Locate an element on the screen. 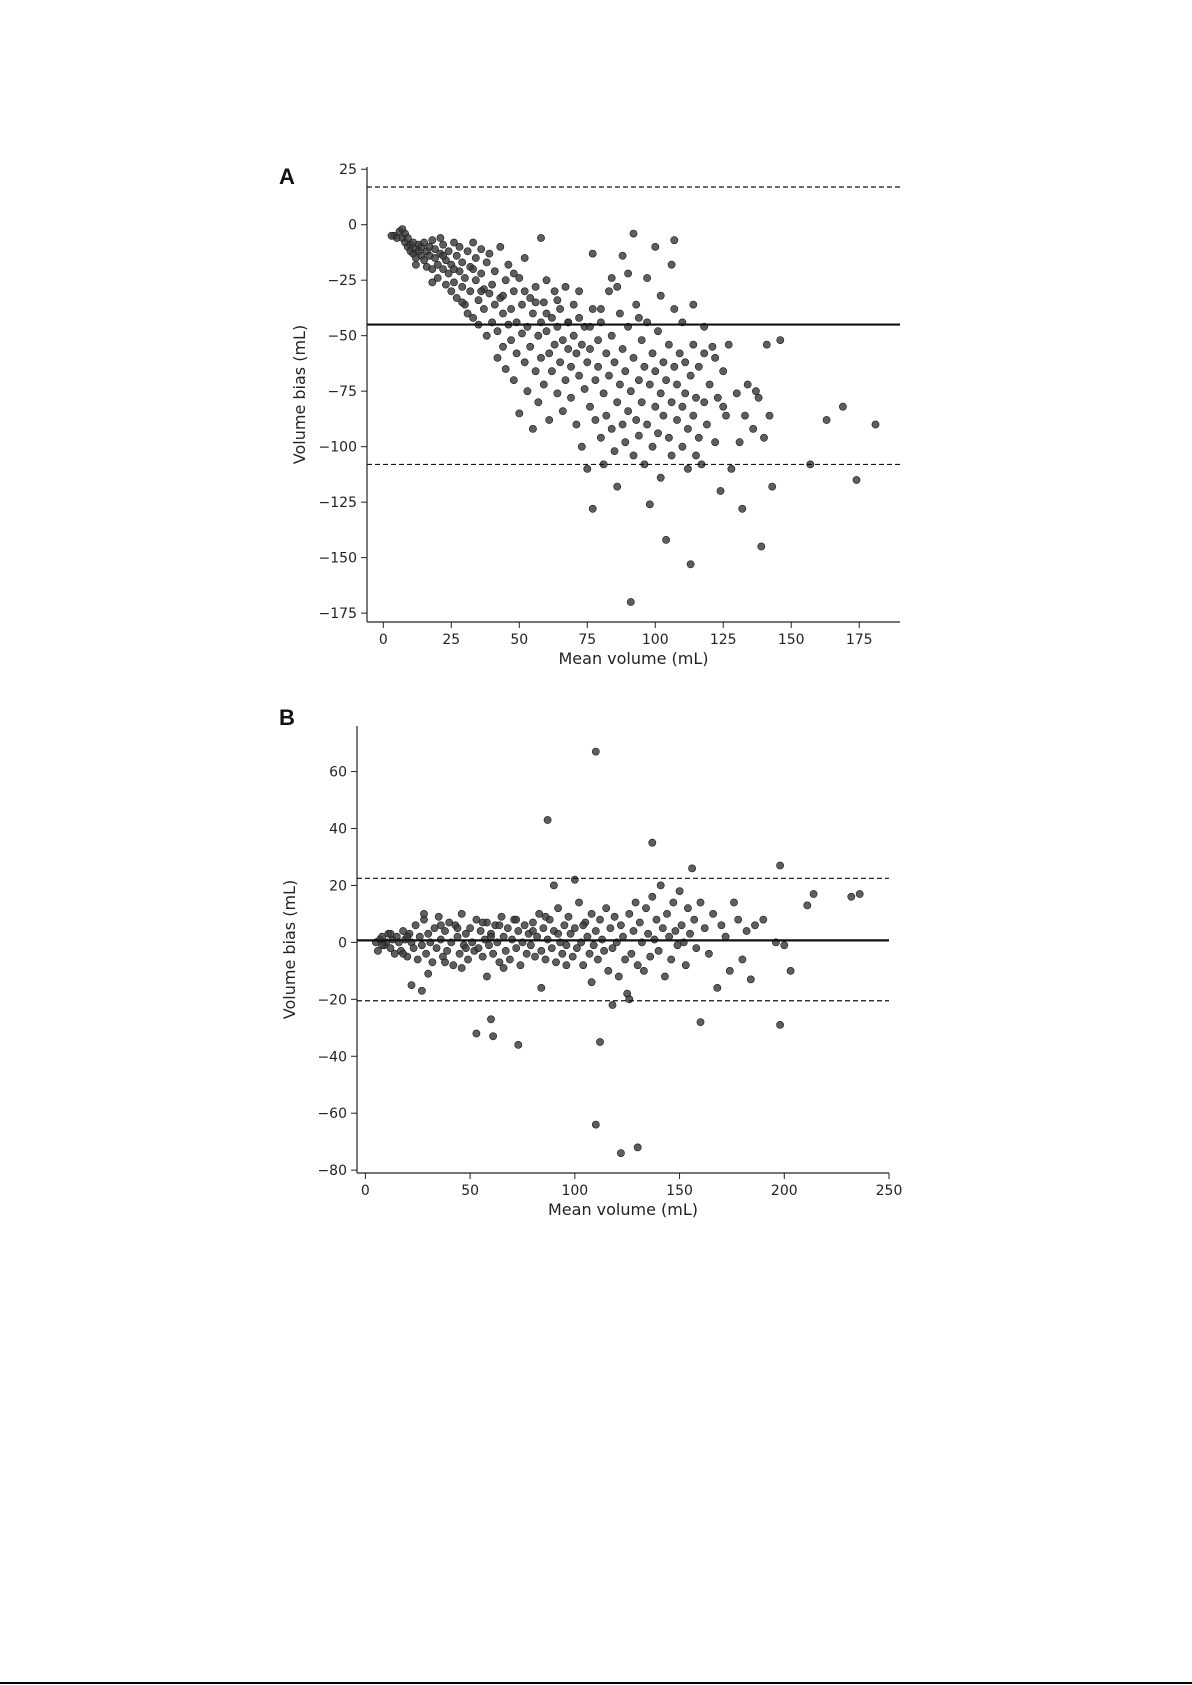 Image resolution: width=1192 pixels, height=1685 pixels. y-tick-label: −60 is located at coordinates (332, 1114).